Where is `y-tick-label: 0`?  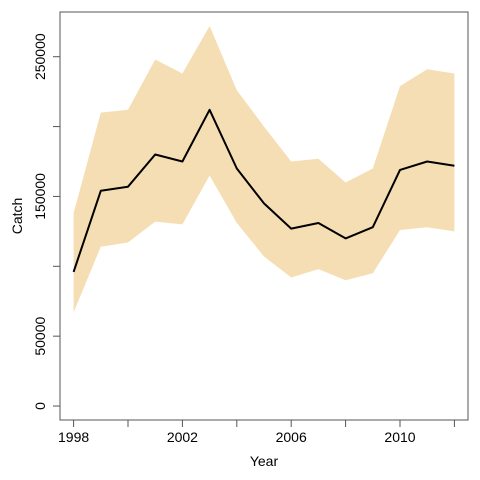 y-tick-label: 0 is located at coordinates (40, 406).